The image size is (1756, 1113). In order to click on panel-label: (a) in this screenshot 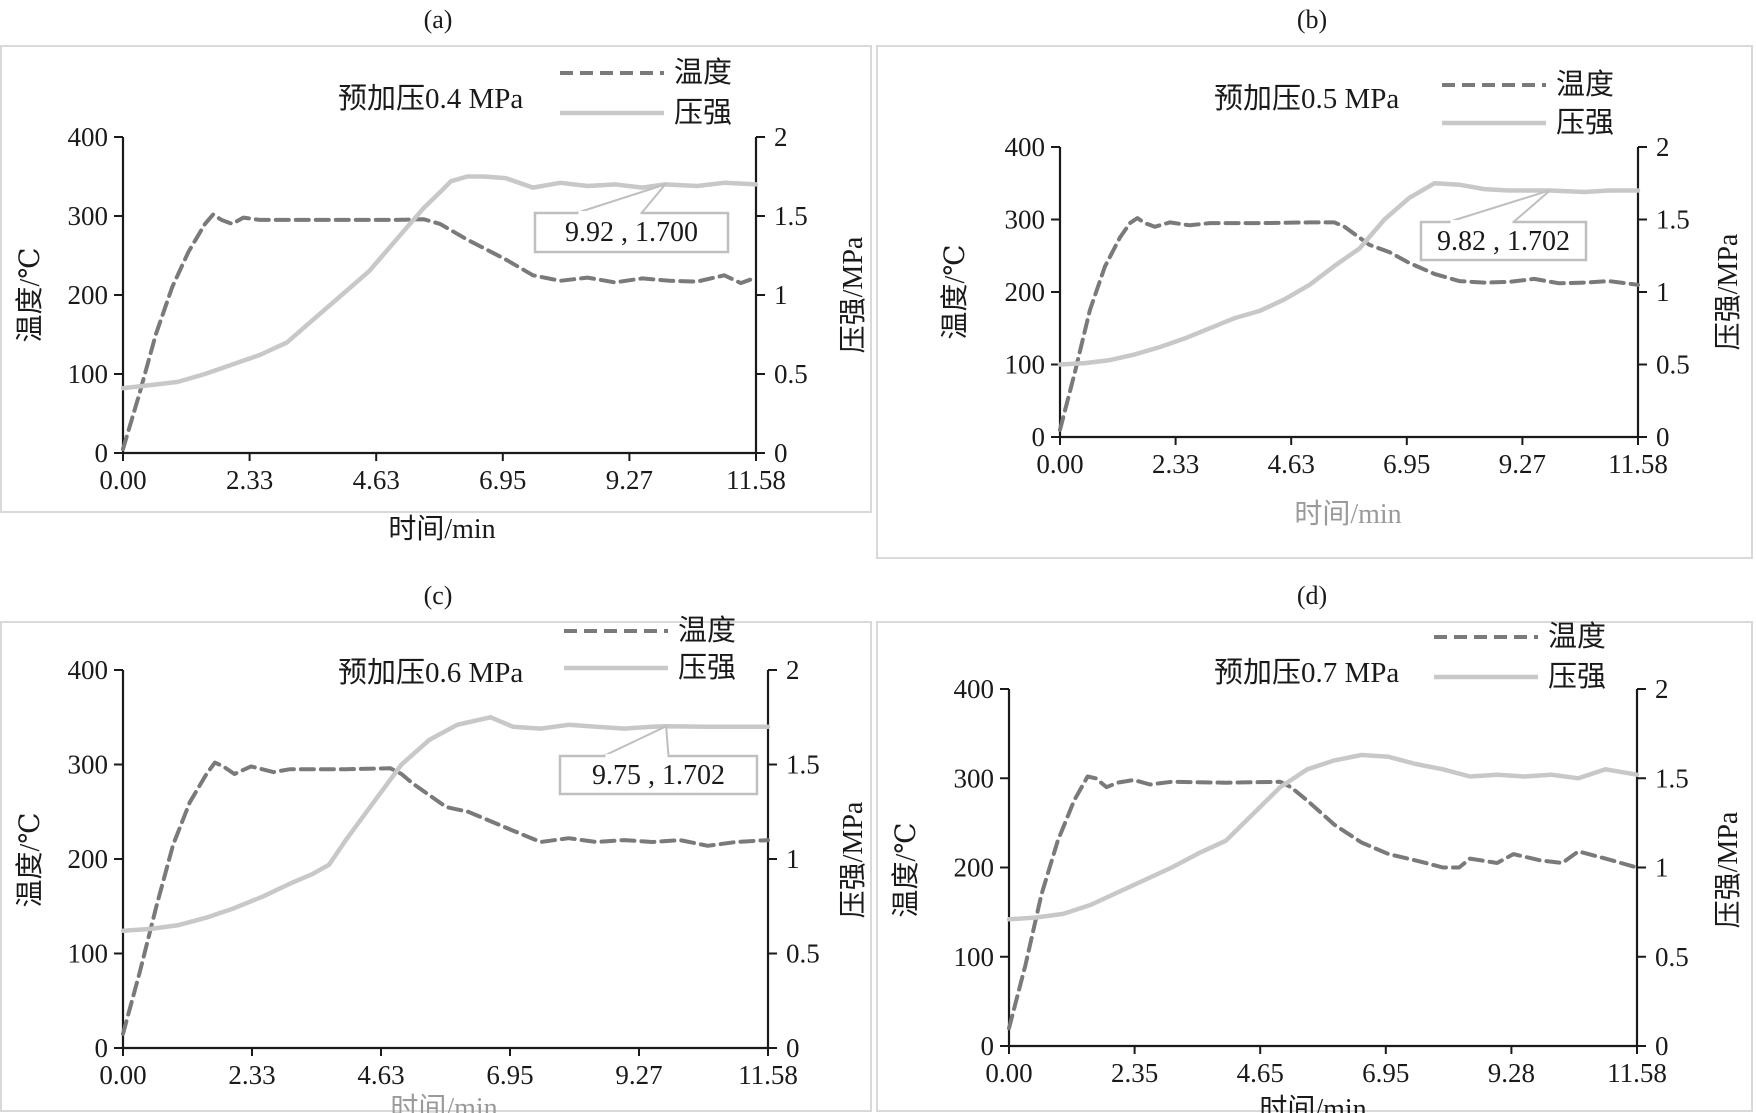, I will do `click(438, 19)`.